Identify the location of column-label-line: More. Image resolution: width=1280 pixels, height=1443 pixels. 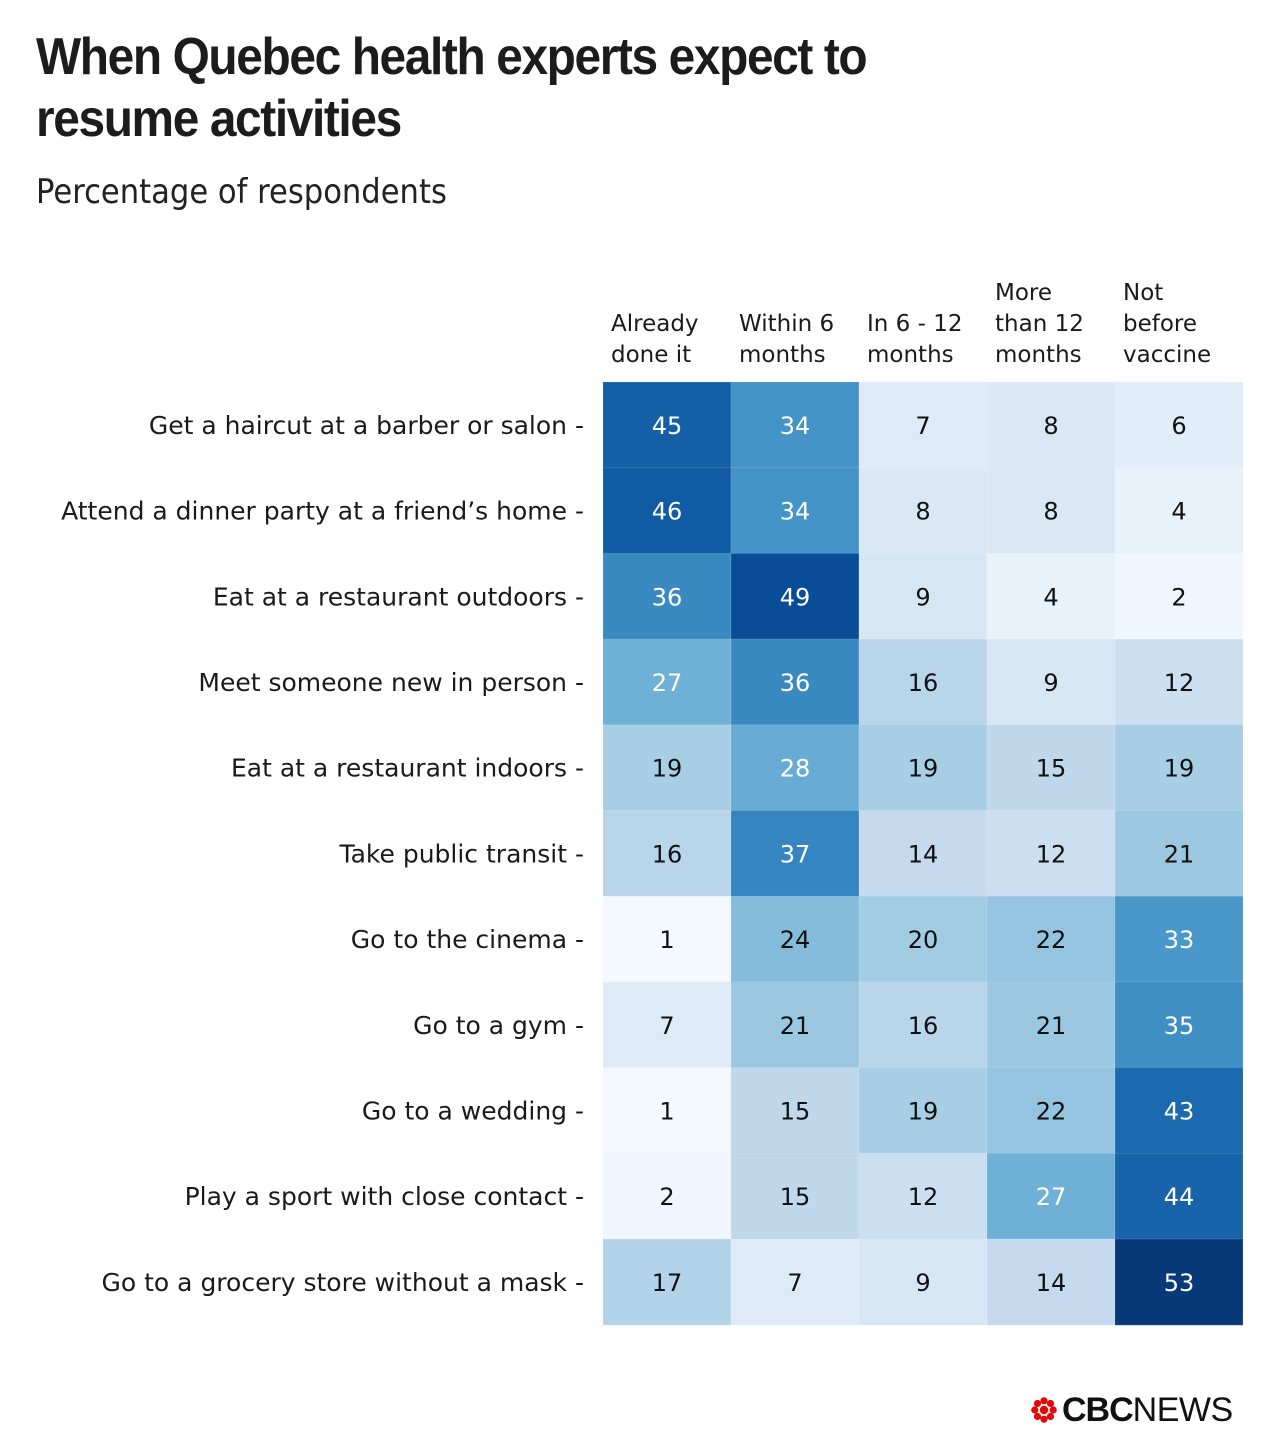
(1023, 293).